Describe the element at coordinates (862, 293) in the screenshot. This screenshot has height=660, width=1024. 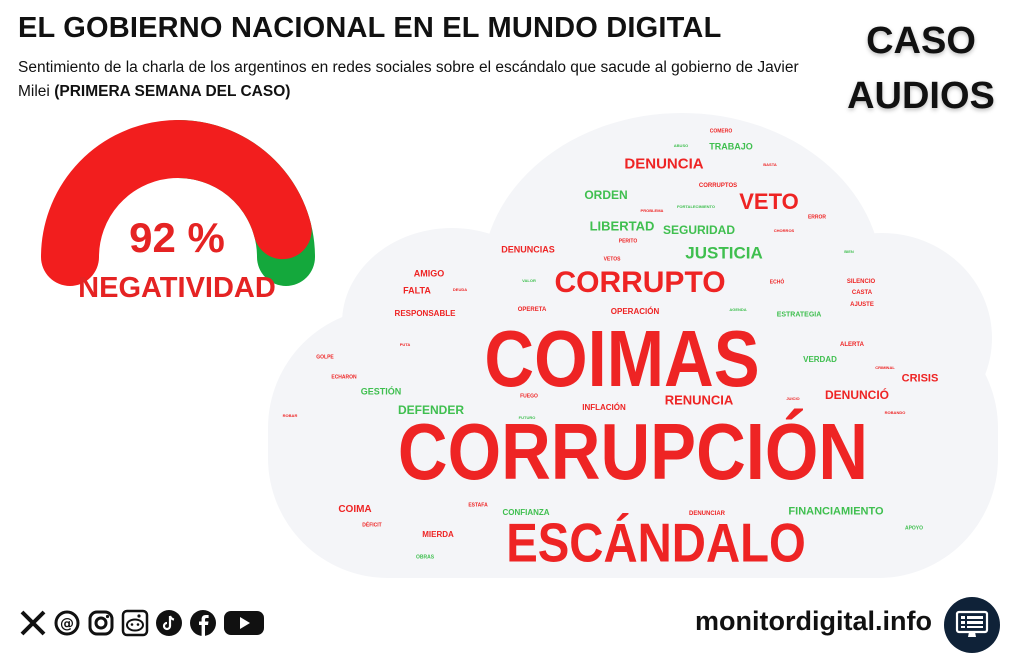
I see `cloud-word-32: CASTA` at that location.